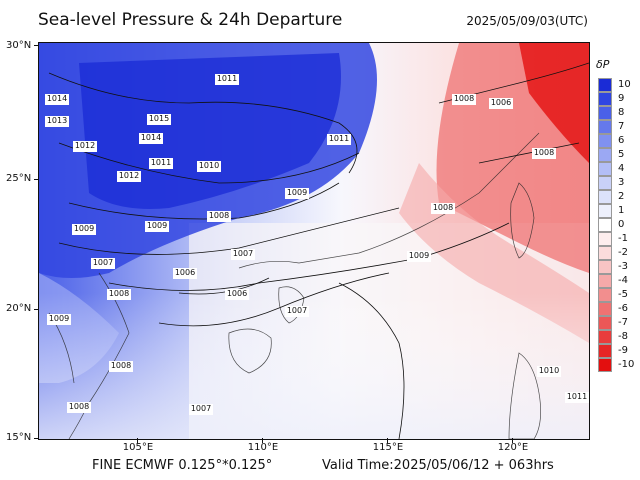 This screenshot has height=480, width=640. Describe the element at coordinates (371, 360) in the screenshot. I see `isobar-1009-sea` at that location.